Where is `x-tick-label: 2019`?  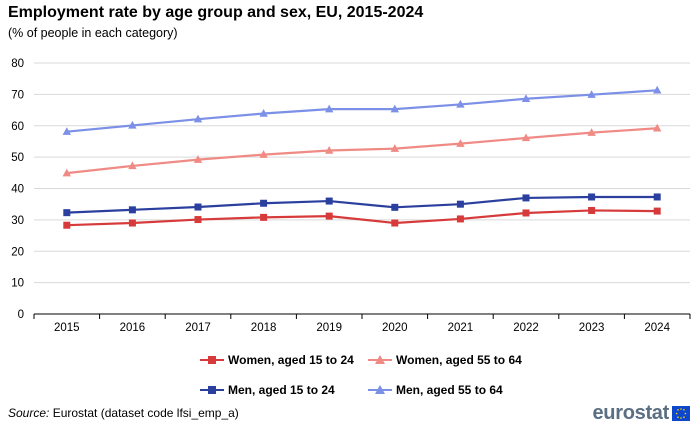
x-tick-label: 2019 is located at coordinates (329, 328).